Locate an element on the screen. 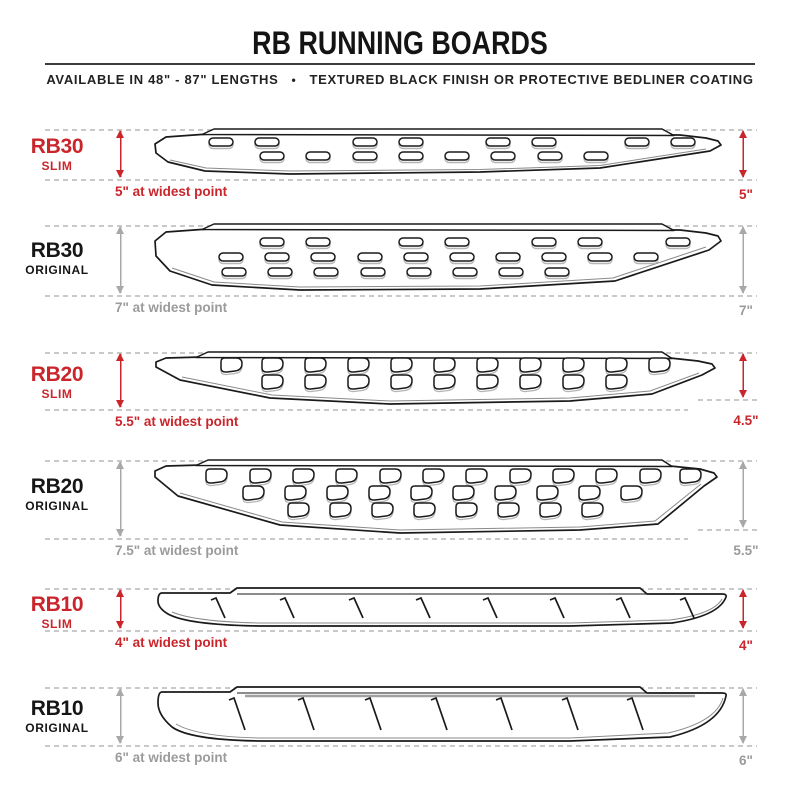  board-drawing-rb10-slim is located at coordinates (441, 608).